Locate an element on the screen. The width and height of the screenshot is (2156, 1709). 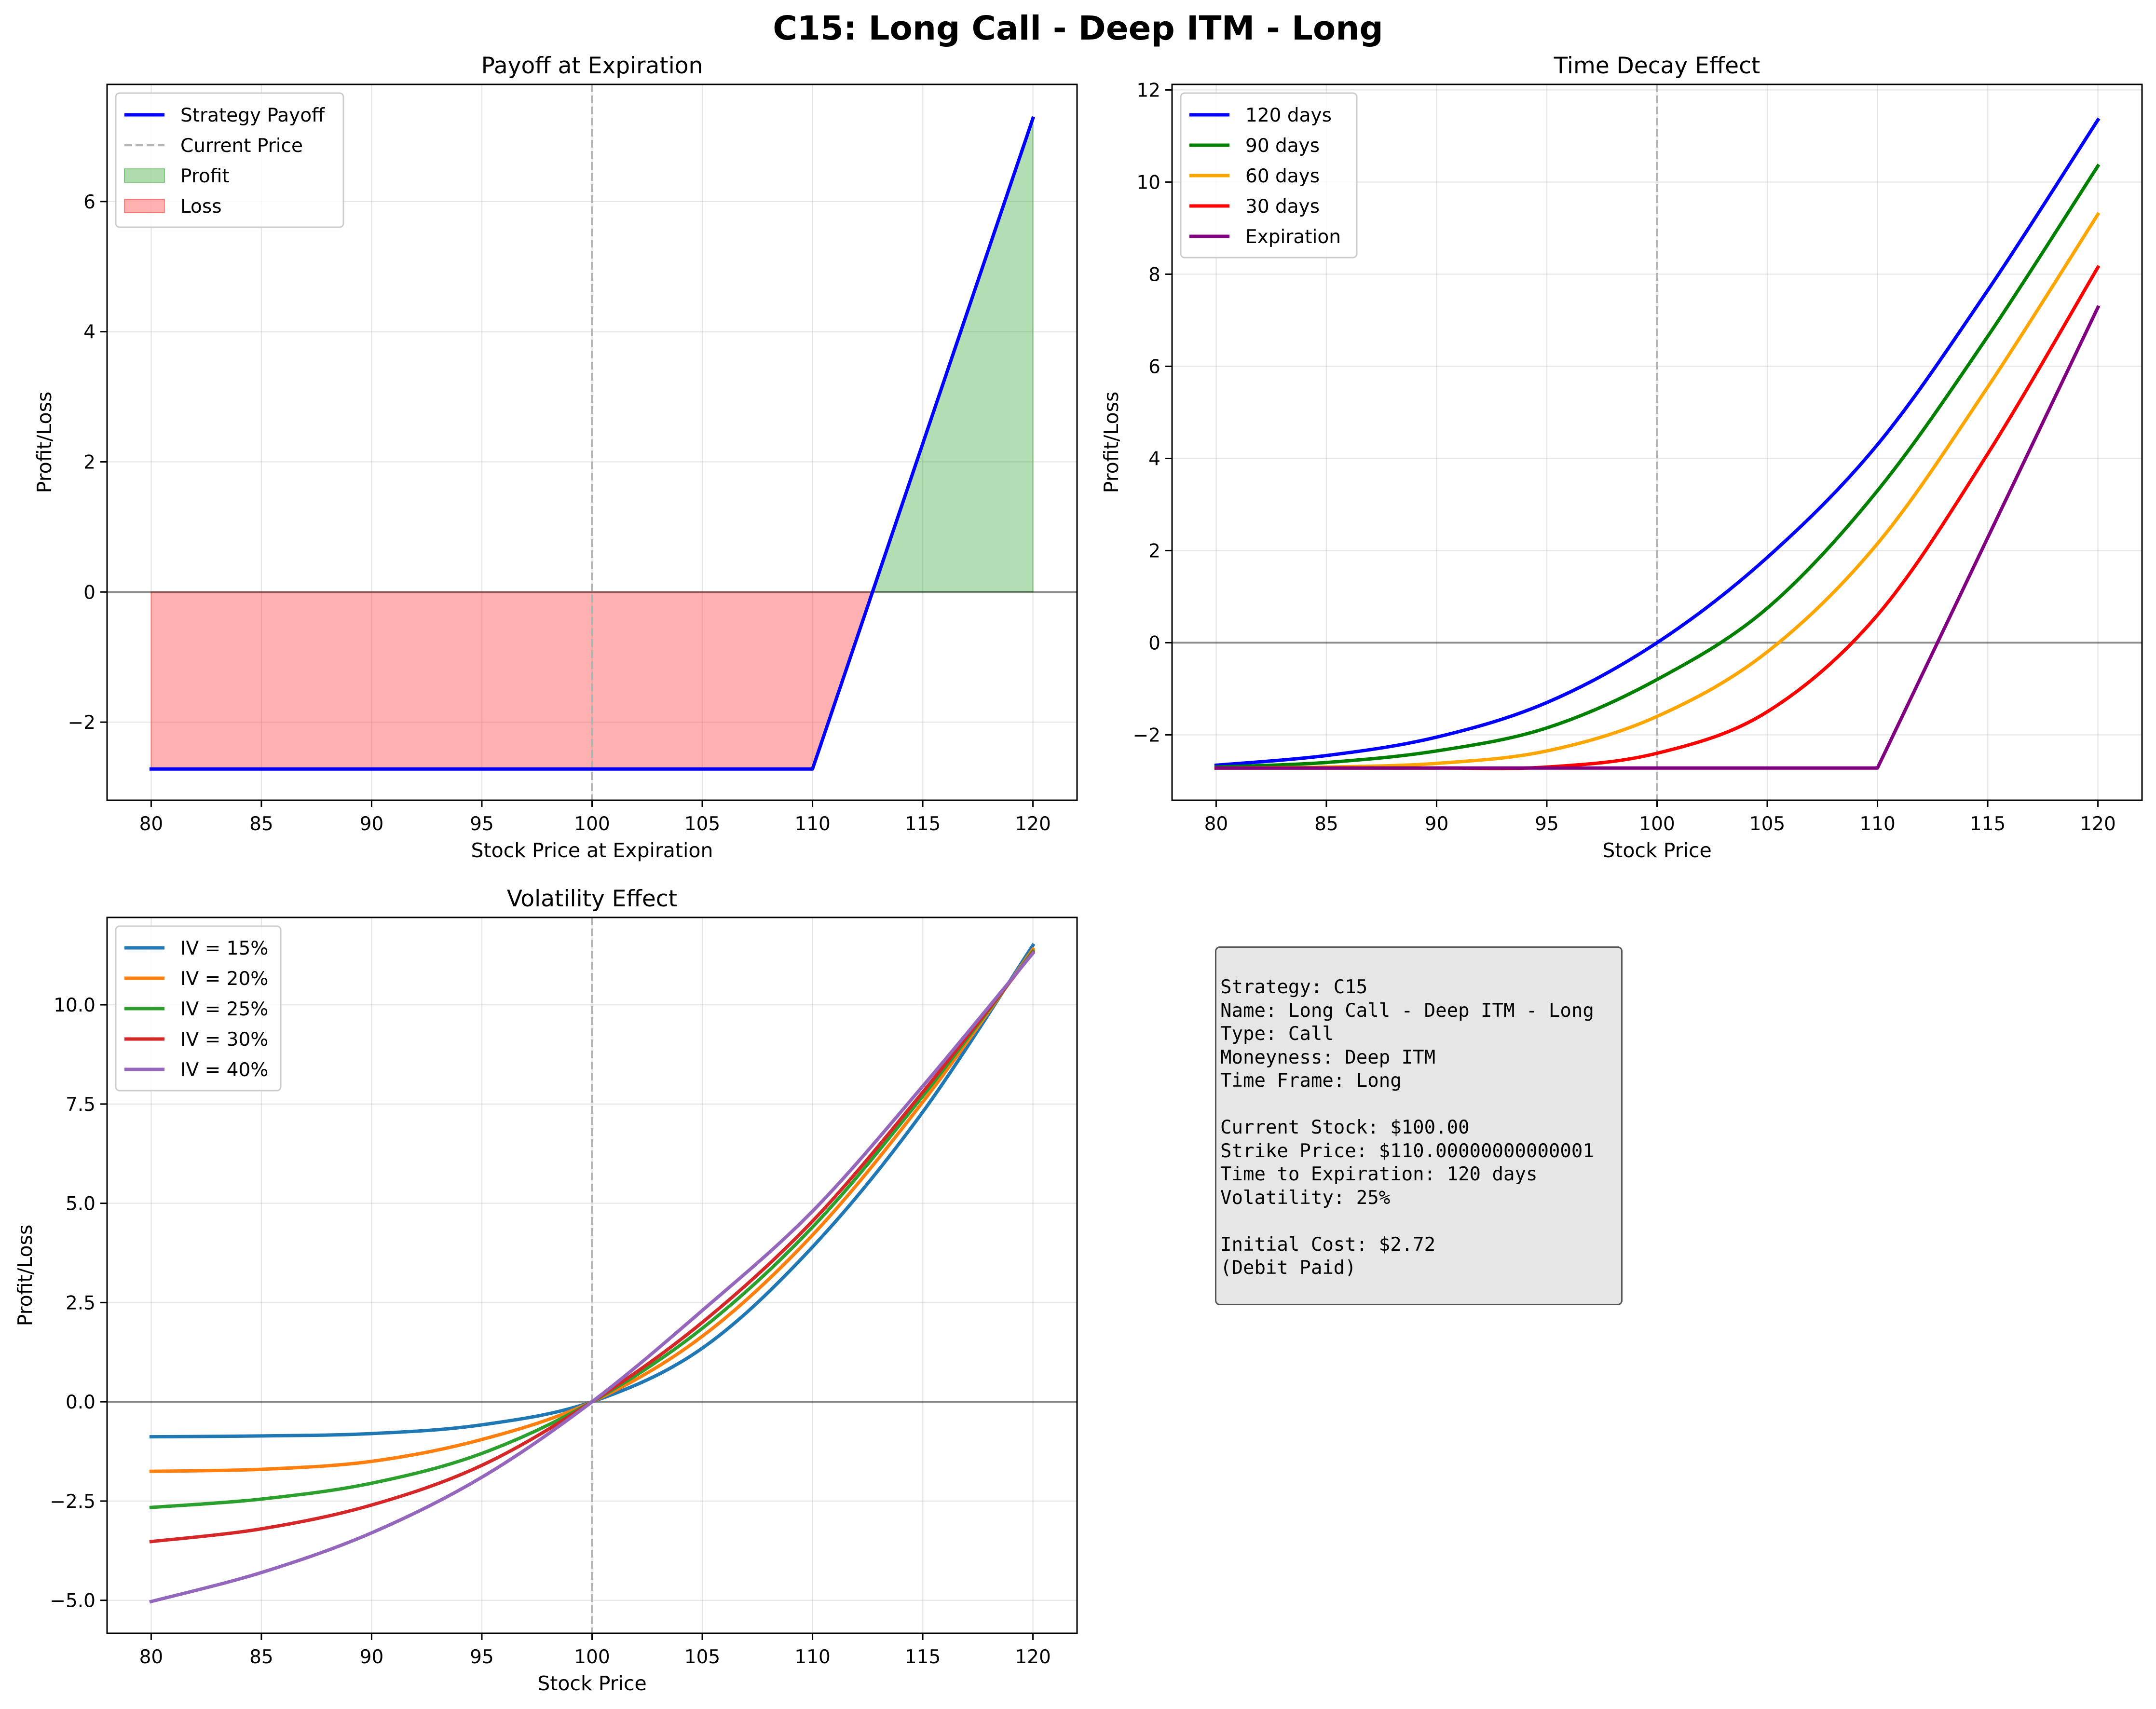
info-line: Initial Cost: $2.72 is located at coordinates (1328, 1244).